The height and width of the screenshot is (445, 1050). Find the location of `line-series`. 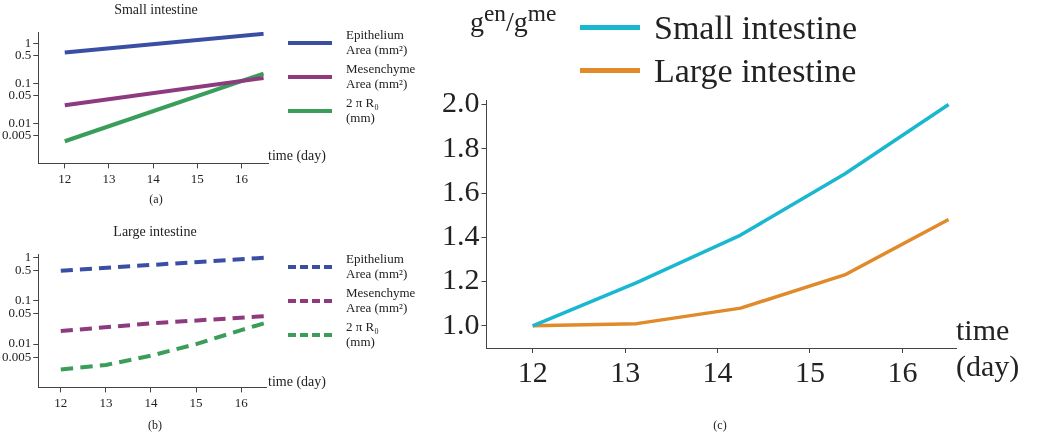

line-series is located at coordinates (162, 346).